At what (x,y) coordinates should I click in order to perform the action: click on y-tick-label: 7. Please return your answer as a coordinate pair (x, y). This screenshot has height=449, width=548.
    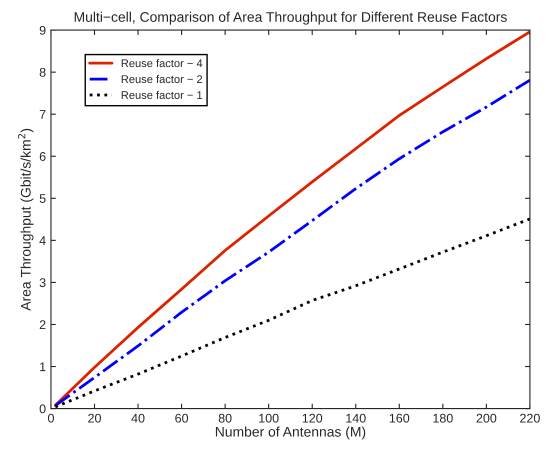
    Looking at the image, I should click on (43, 114).